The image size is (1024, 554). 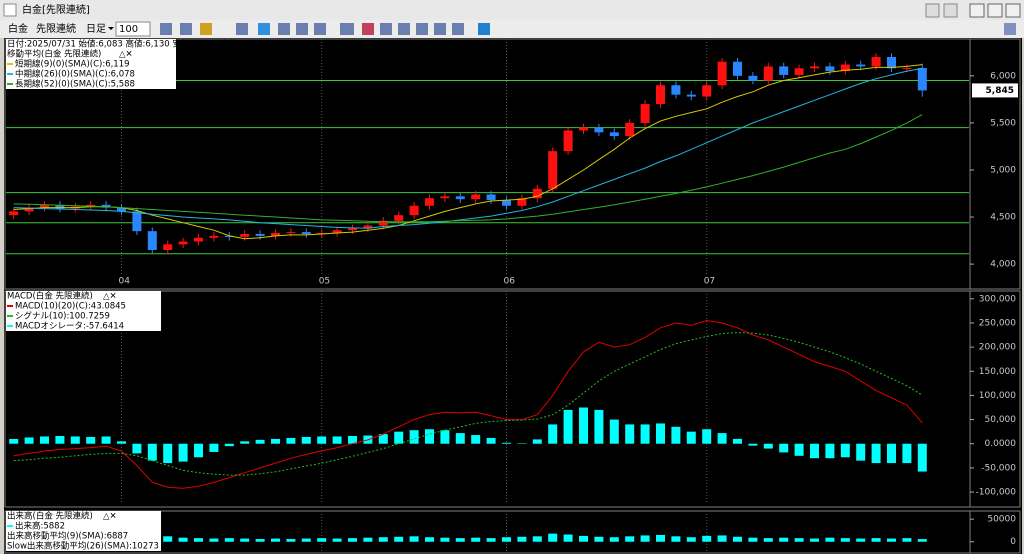 I want to click on link-button, so click(x=950, y=10).